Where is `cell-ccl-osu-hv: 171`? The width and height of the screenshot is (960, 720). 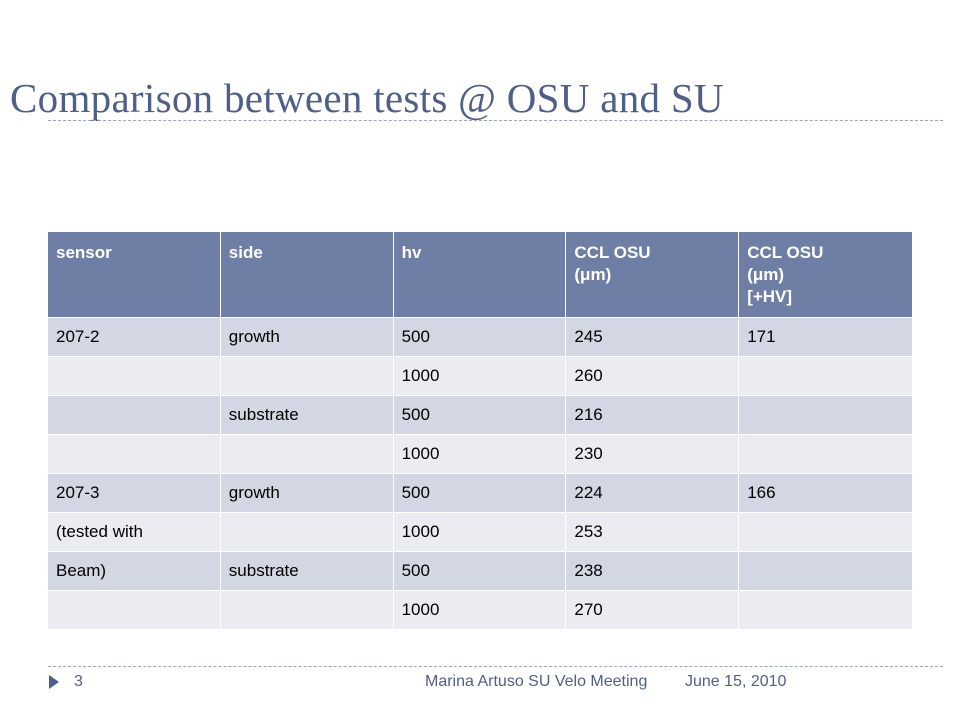
cell-ccl-osu-hv: 171 is located at coordinates (825, 337).